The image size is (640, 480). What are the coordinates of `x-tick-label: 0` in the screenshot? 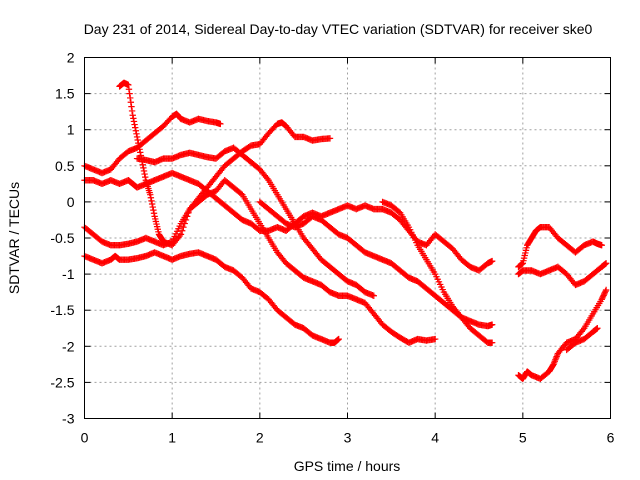 It's located at (85, 438).